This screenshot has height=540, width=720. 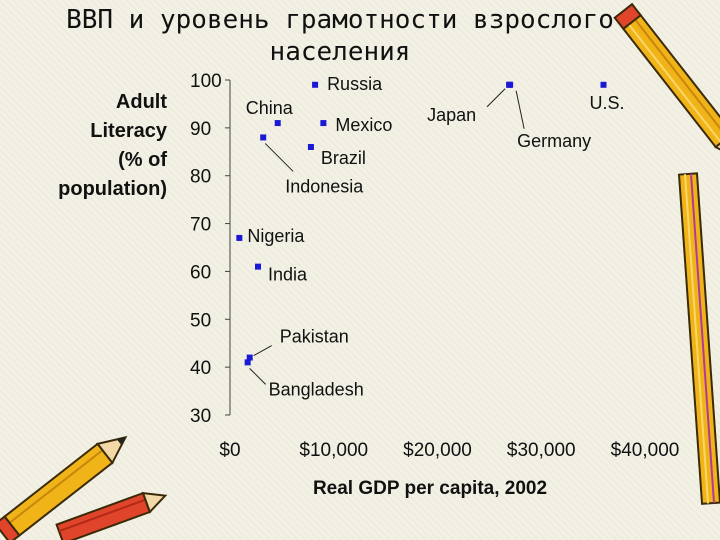 I want to click on point-label: Japan, so click(x=451, y=115).